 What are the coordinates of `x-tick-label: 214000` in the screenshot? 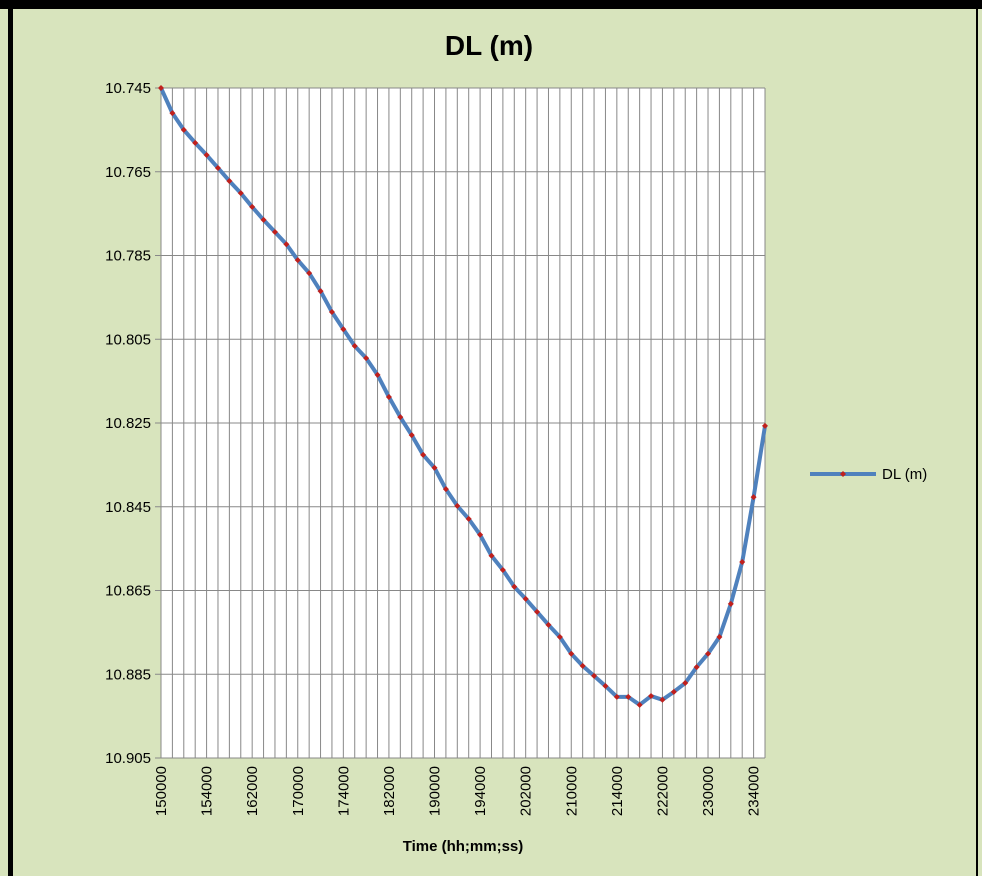 It's located at (617, 791).